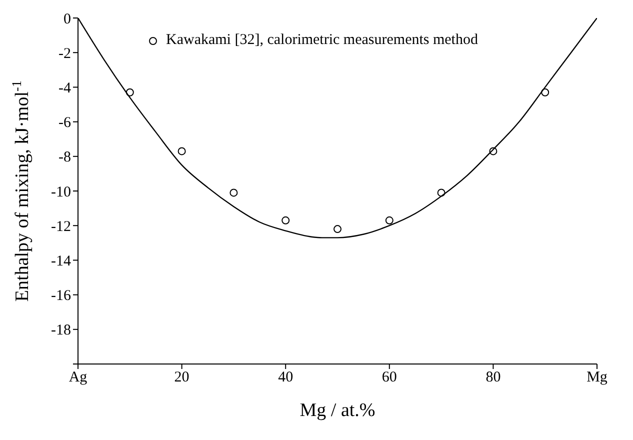 The width and height of the screenshot is (633, 440). Describe the element at coordinates (389, 378) in the screenshot. I see `x-tick-label: 60` at that location.